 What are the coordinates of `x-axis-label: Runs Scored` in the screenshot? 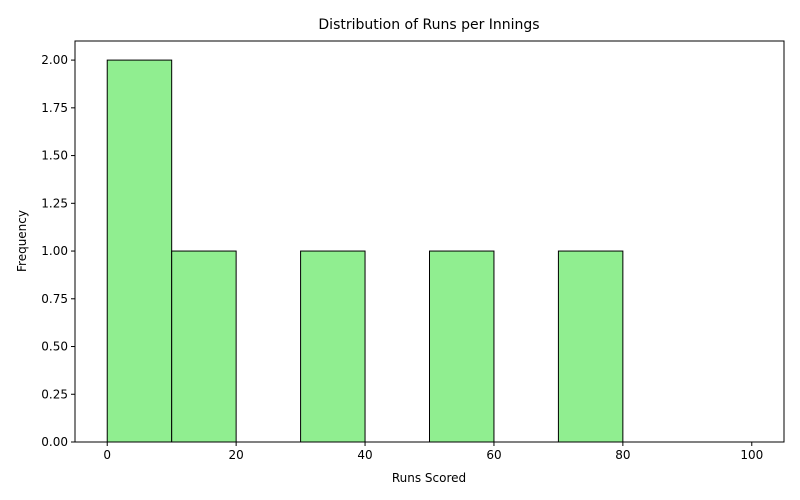 It's located at (429, 478).